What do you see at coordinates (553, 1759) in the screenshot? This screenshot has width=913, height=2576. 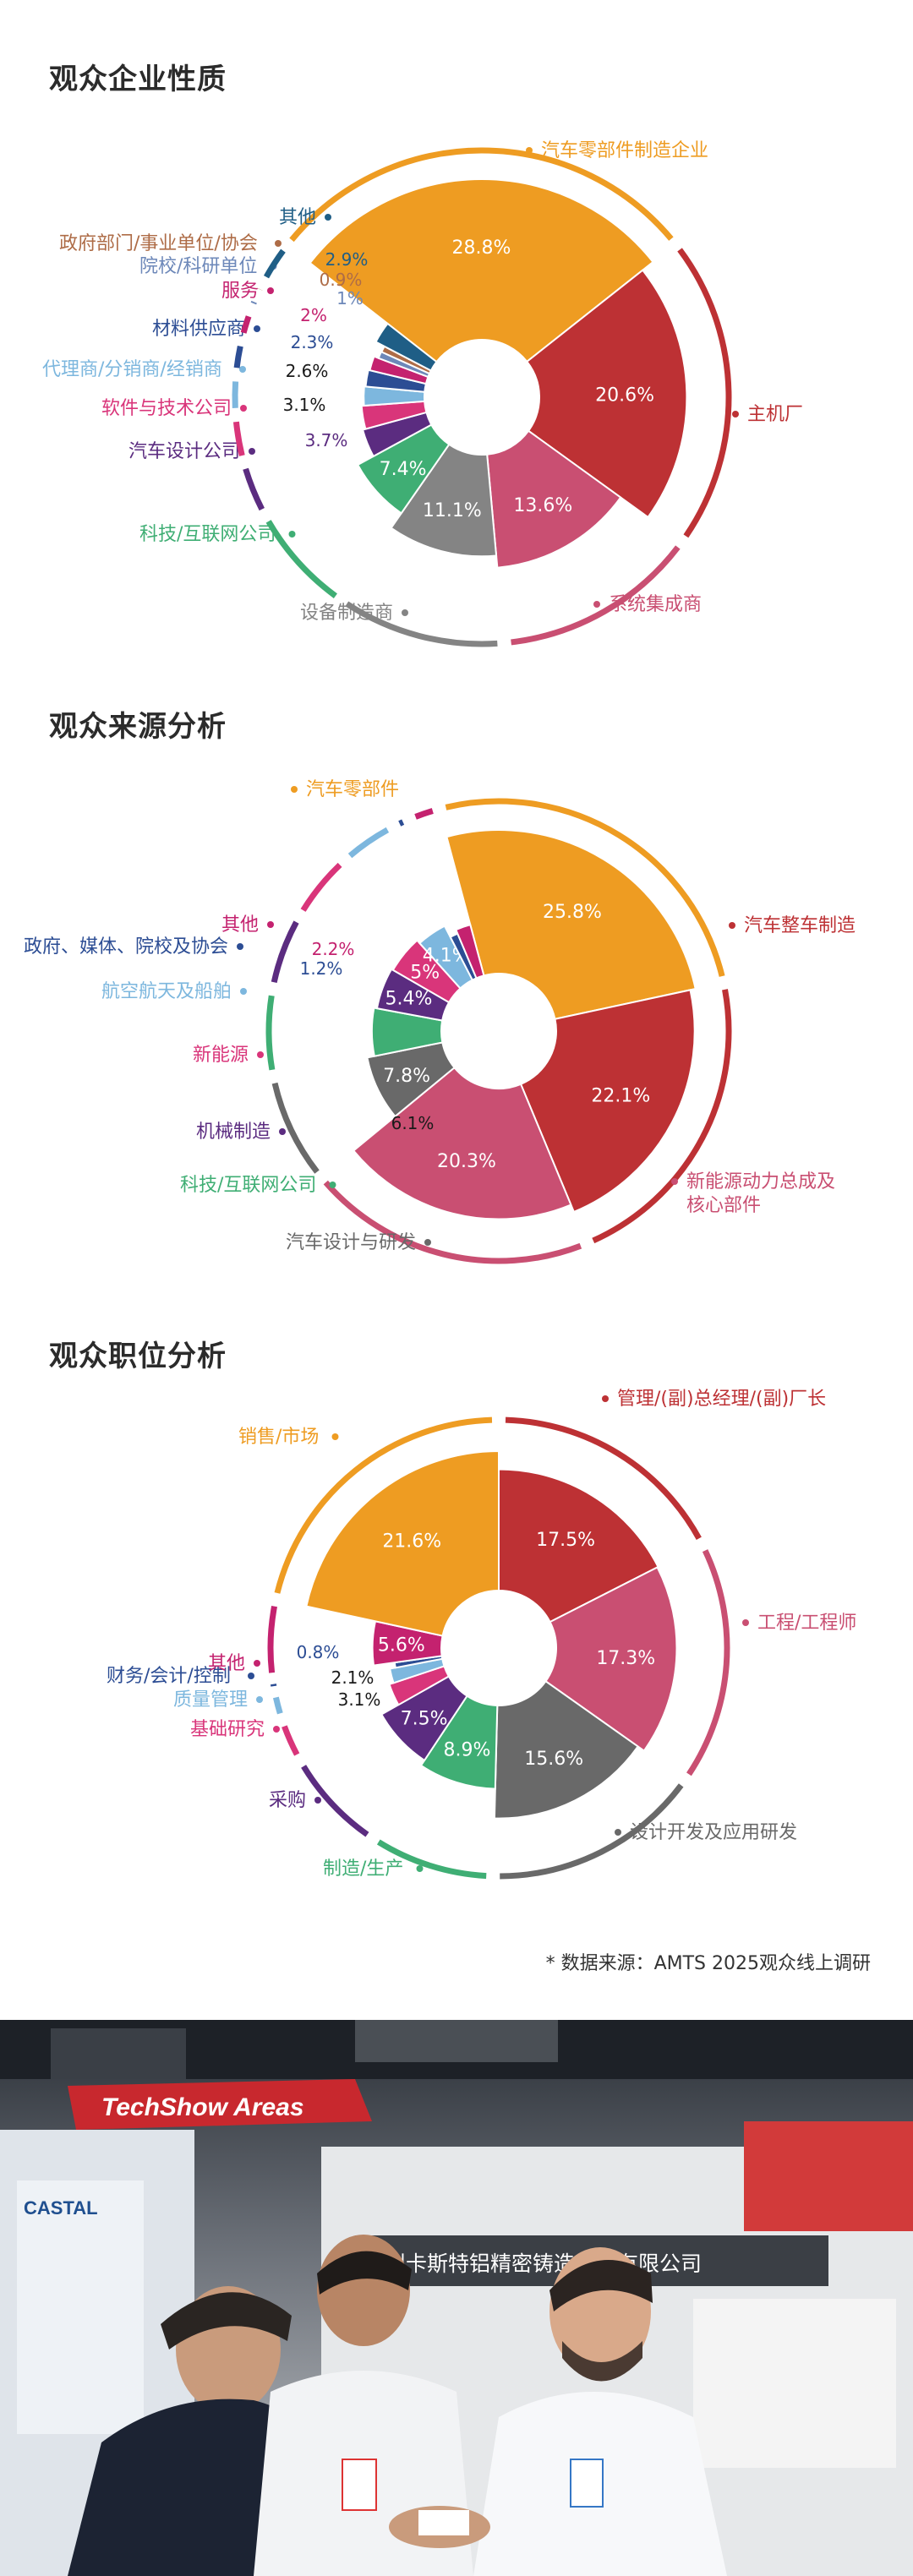 I see `c3-pct-2: 15.6%` at bounding box center [553, 1759].